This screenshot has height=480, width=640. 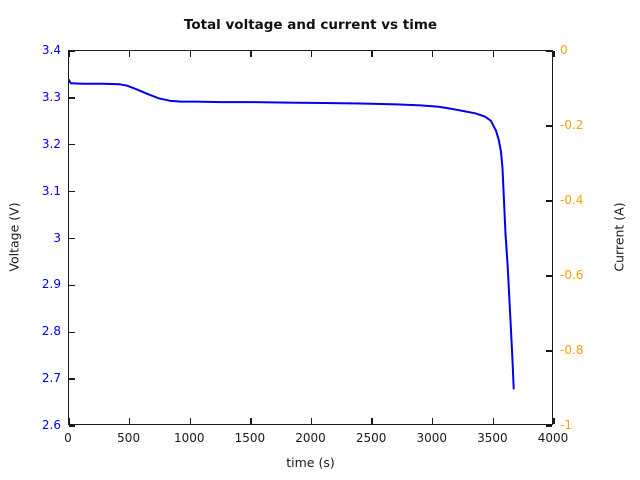 What do you see at coordinates (51, 50) in the screenshot?
I see `y-tick-label-left: 3.4` at bounding box center [51, 50].